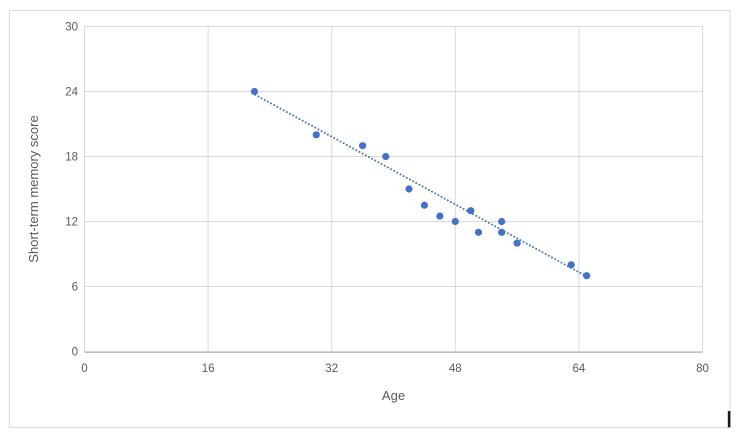 The image size is (743, 448). I want to click on y-tick-label: 18, so click(71, 158).